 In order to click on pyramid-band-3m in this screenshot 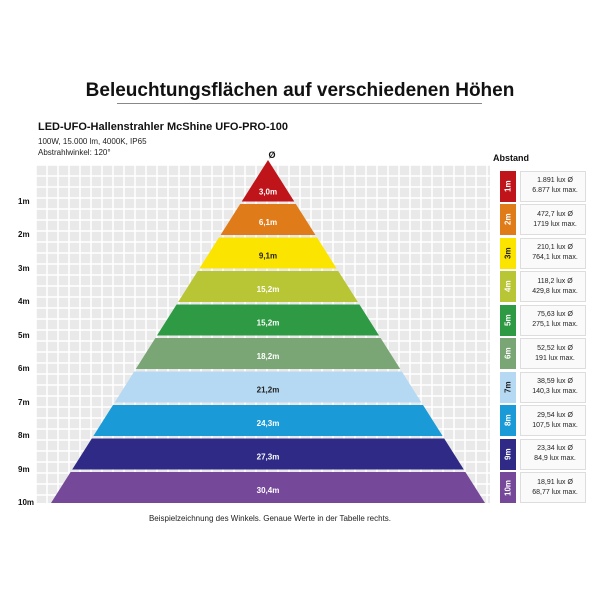, I will do `click(268, 253)`.